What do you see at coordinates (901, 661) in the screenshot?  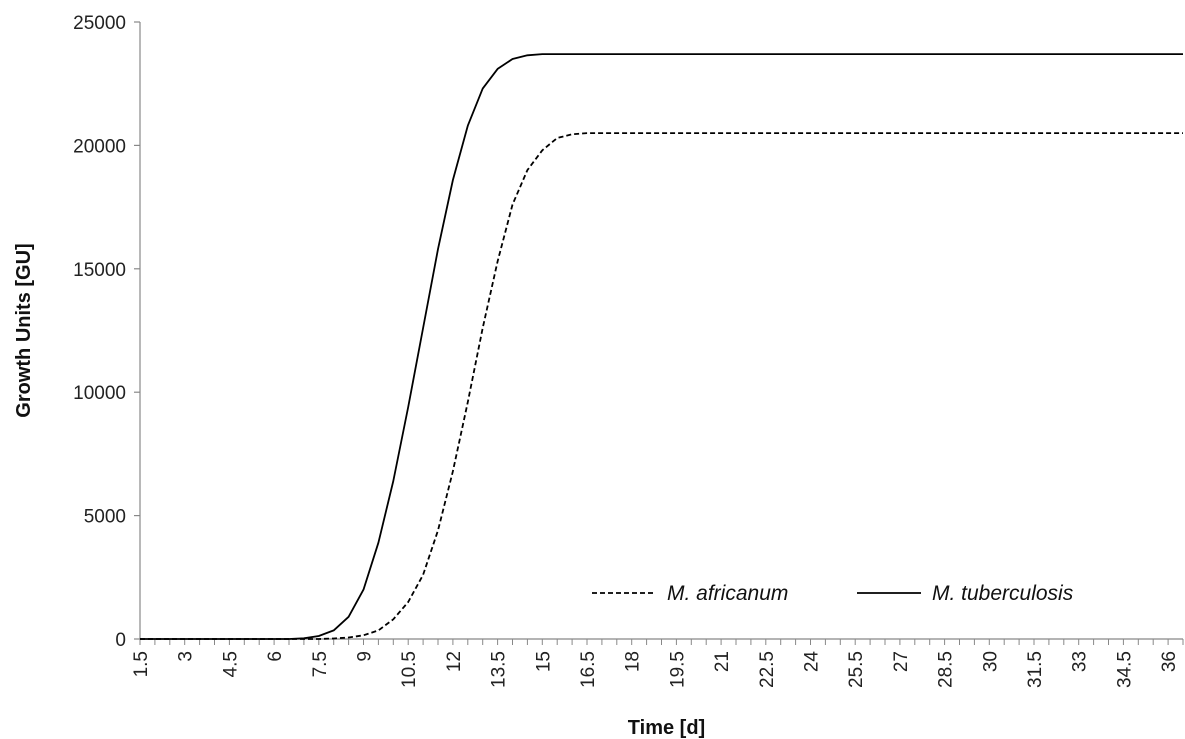 I see `x-tick-label: 27` at bounding box center [901, 661].